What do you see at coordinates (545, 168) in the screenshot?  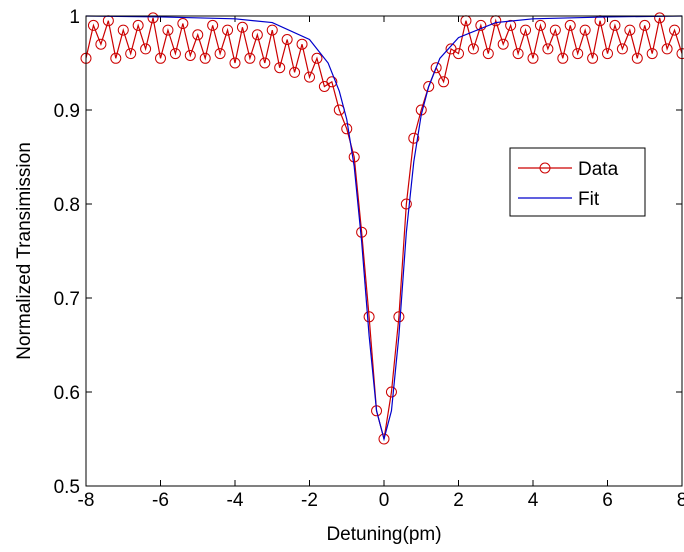 I see `legend-marker` at bounding box center [545, 168].